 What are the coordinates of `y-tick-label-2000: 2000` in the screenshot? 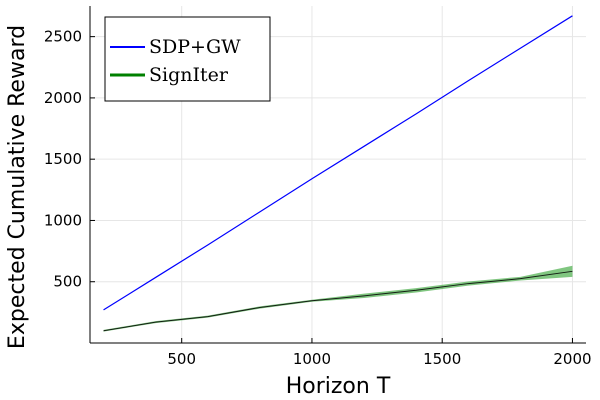 It's located at (63, 98).